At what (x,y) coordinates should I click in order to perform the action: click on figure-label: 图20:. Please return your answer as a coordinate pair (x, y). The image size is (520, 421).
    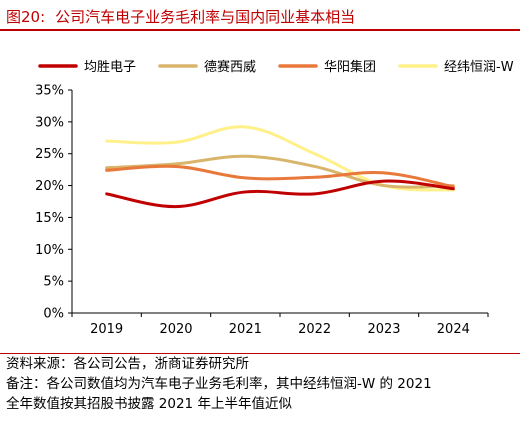
    Looking at the image, I should click on (26, 17).